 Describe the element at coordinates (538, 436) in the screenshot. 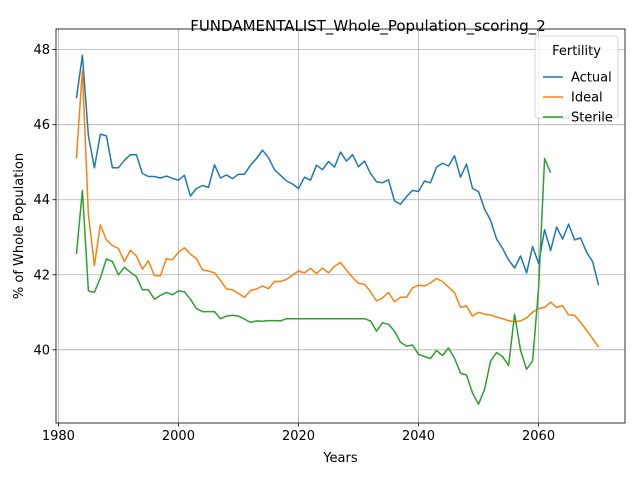

I see `x-tick-label: 2060` at that location.